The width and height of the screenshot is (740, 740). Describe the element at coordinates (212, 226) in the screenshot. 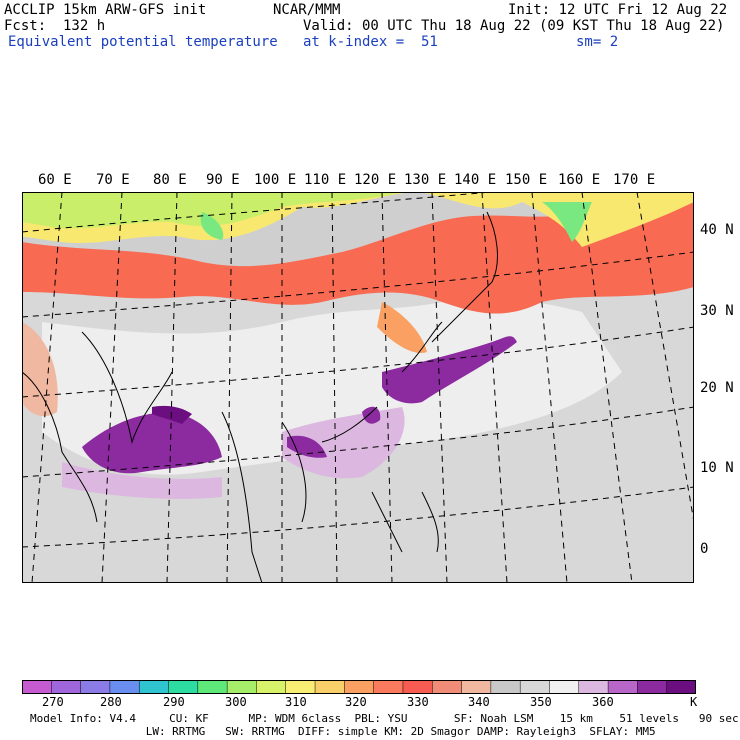

I see `field-green-patch-west` at that location.